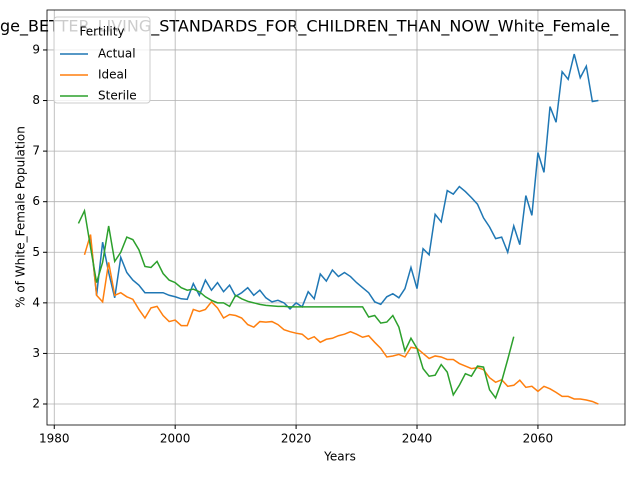 This screenshot has height=480, width=640. I want to click on x-tick-label: 2060, so click(538, 439).